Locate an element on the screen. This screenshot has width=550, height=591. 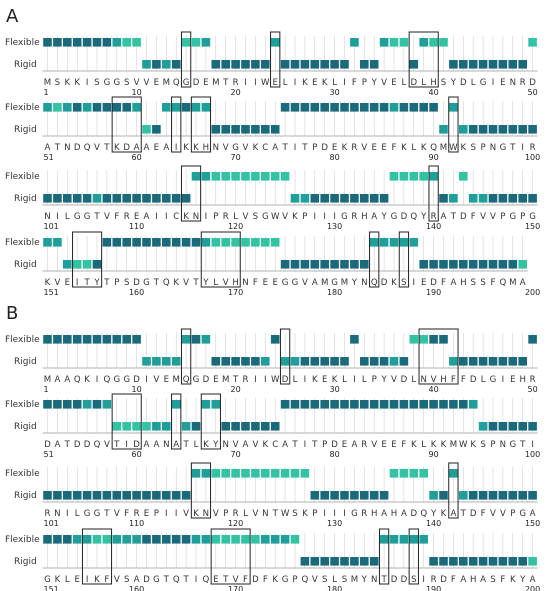
residue-letter: H is located at coordinates (374, 514).